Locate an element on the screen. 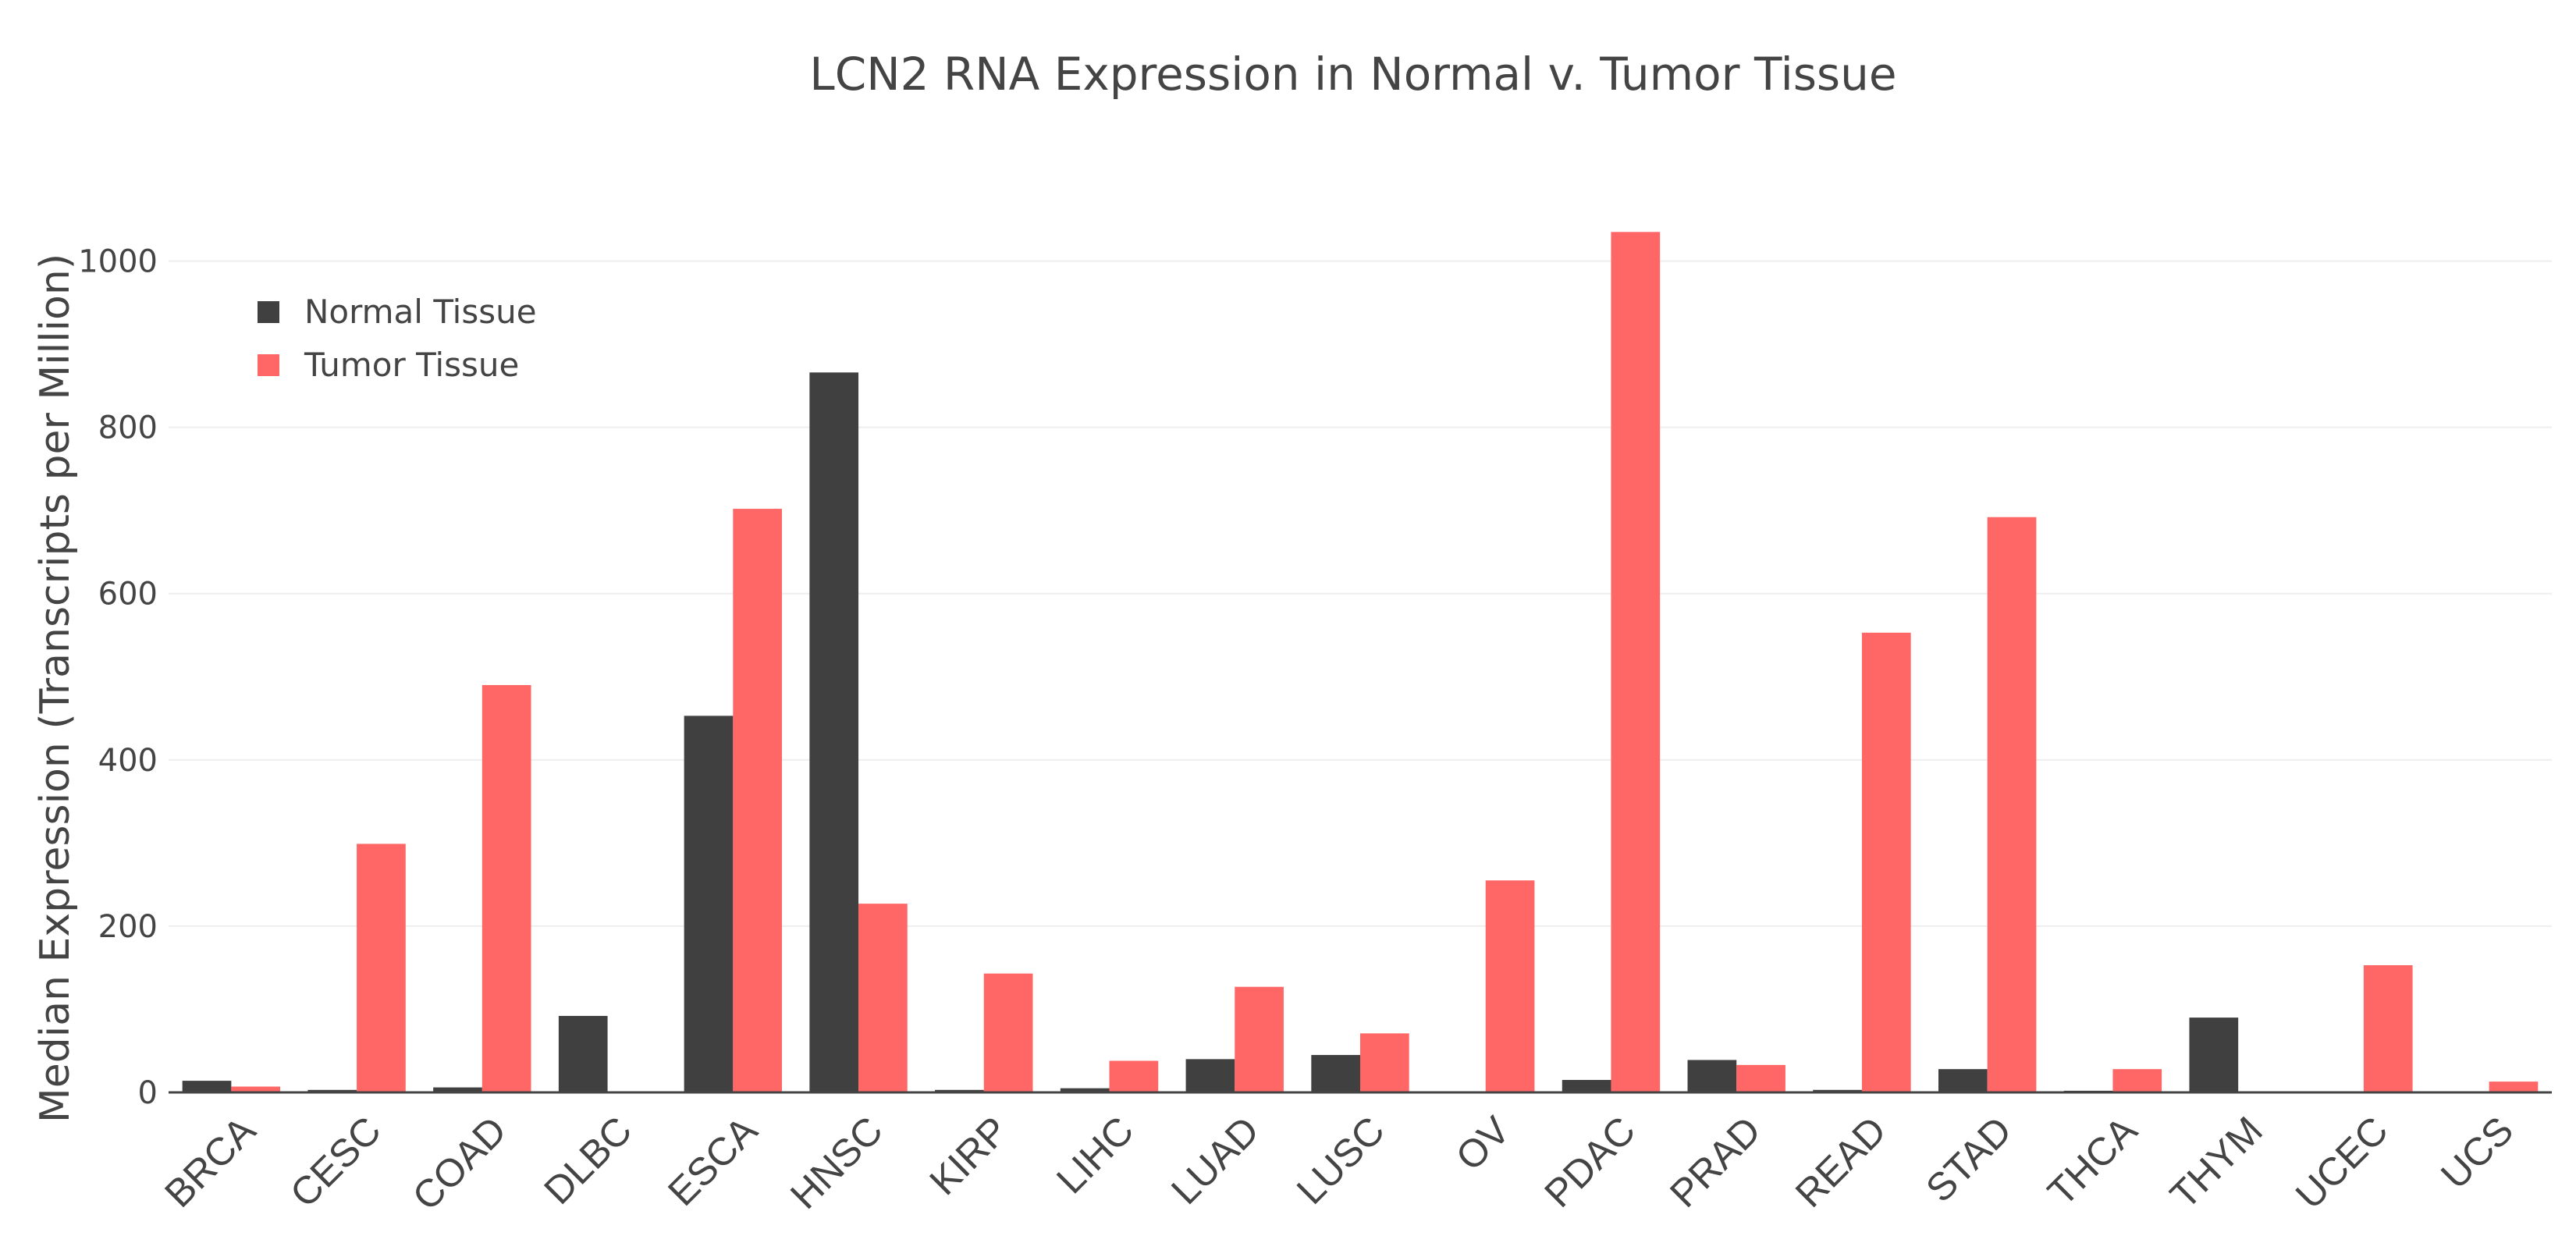 Image resolution: width=2576 pixels, height=1243 pixels. bar-normal-dlbc is located at coordinates (583, 1053).